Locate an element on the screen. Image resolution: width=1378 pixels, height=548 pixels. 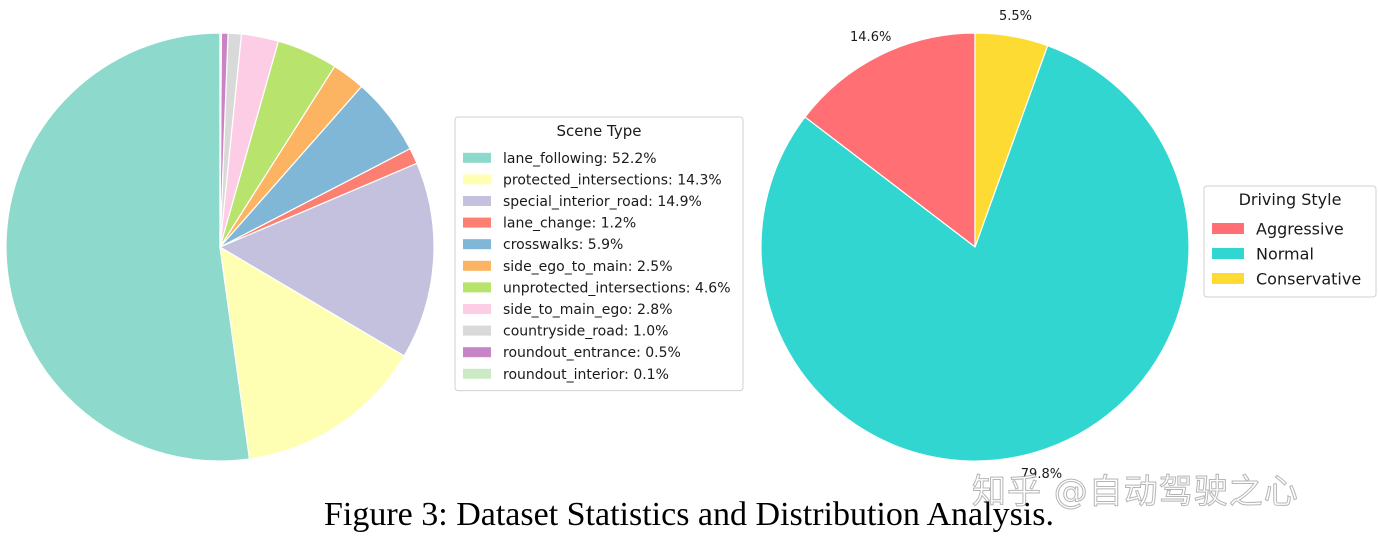
pie-slice-lane-following is located at coordinates (128, 247).